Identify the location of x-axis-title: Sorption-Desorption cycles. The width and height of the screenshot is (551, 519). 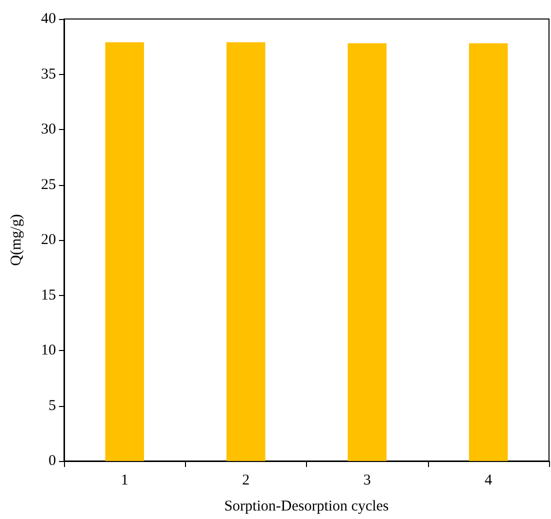
(306, 506).